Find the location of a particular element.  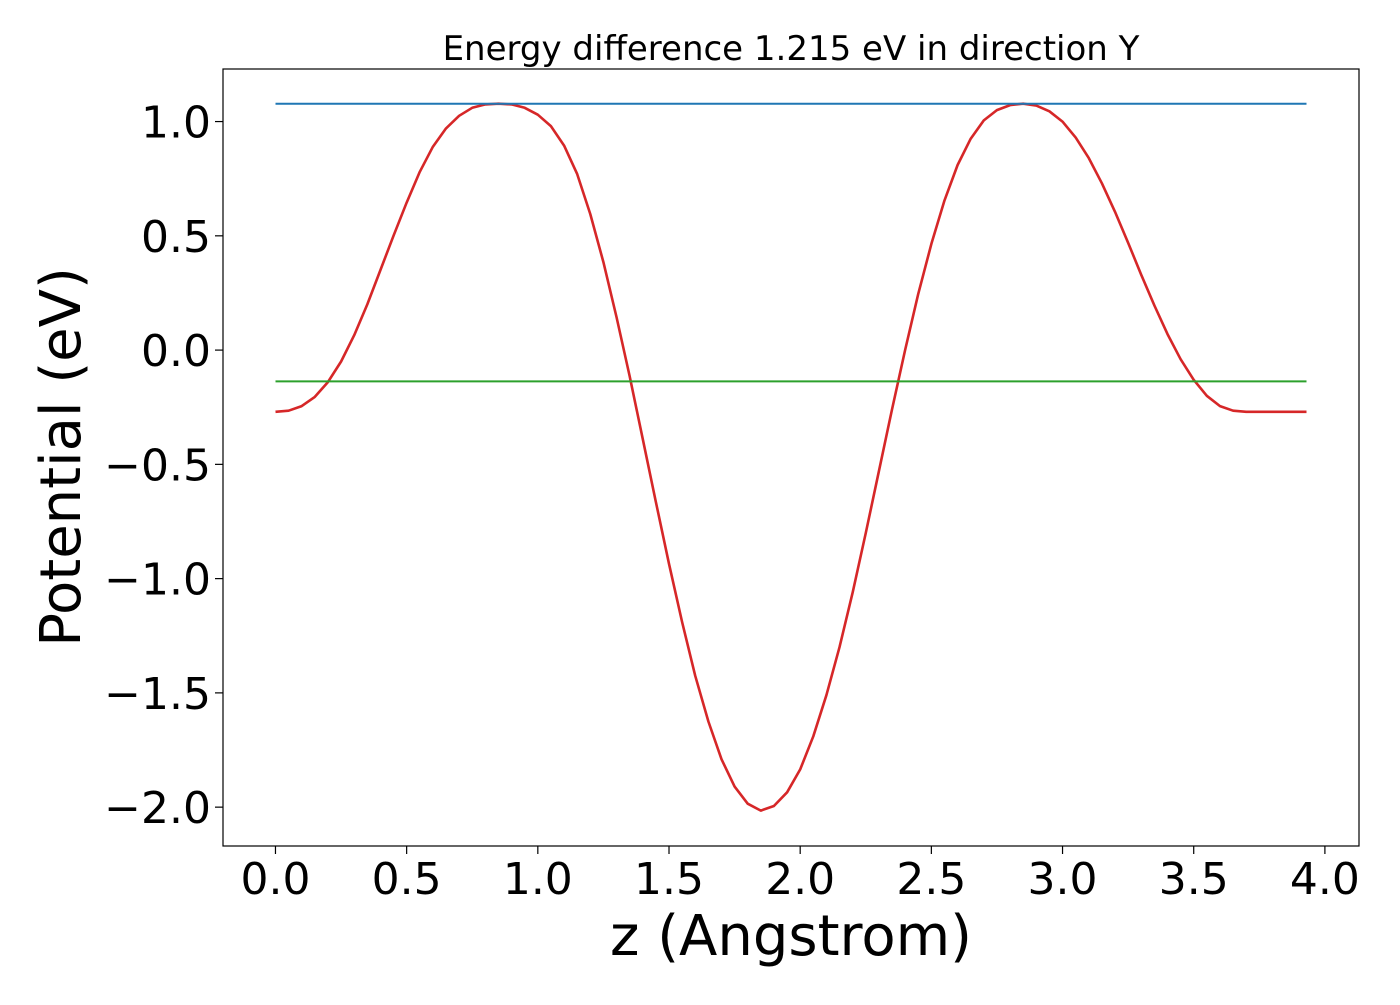

y-tick-label: 1.0 is located at coordinates (176, 123).